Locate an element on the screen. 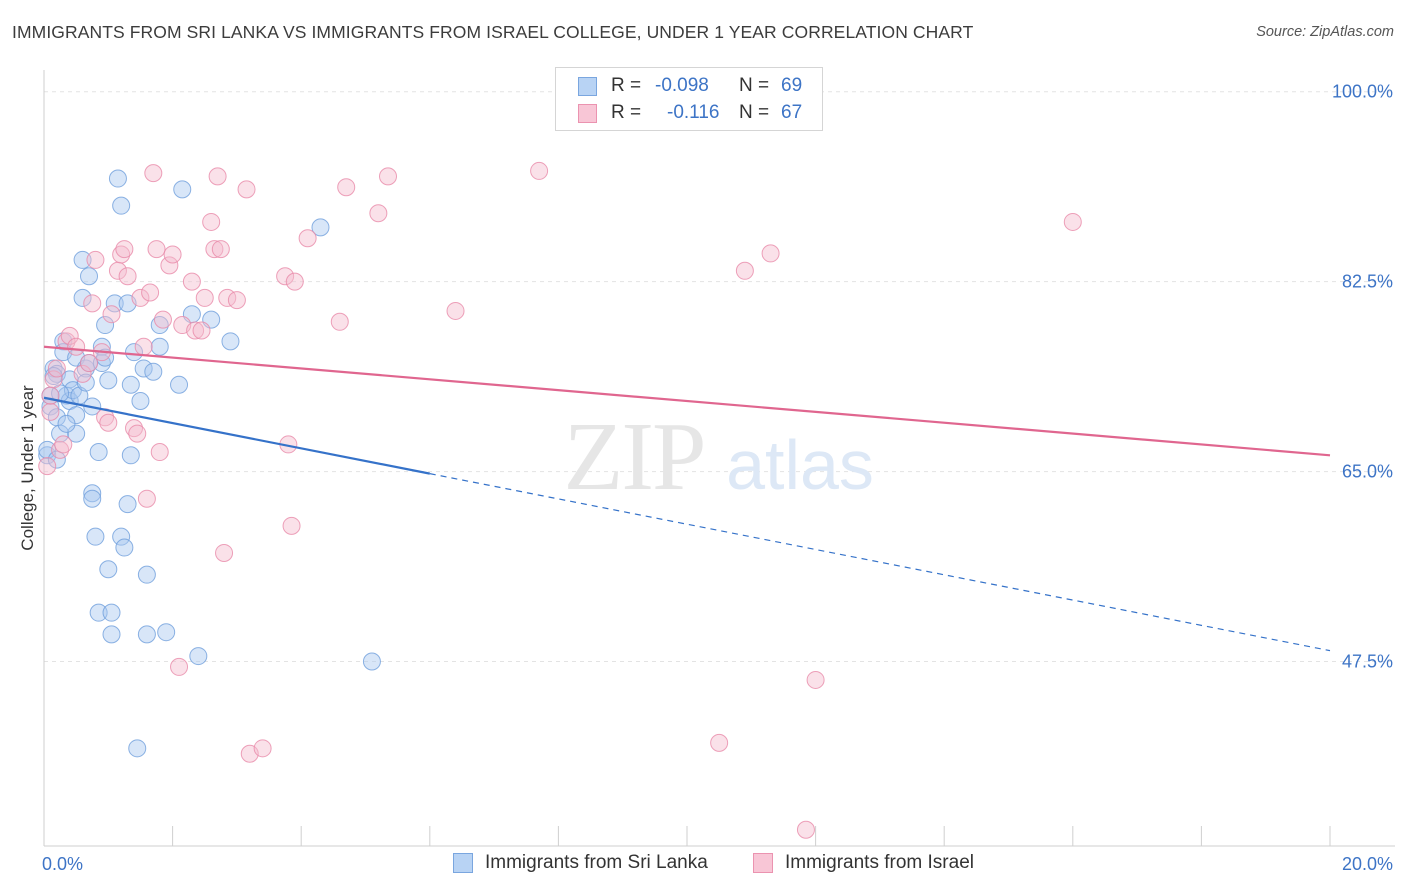 The width and height of the screenshot is (1406, 892). series-legend-sri-lanka: Immigrants from Sri Lanka is located at coordinates (580, 863).